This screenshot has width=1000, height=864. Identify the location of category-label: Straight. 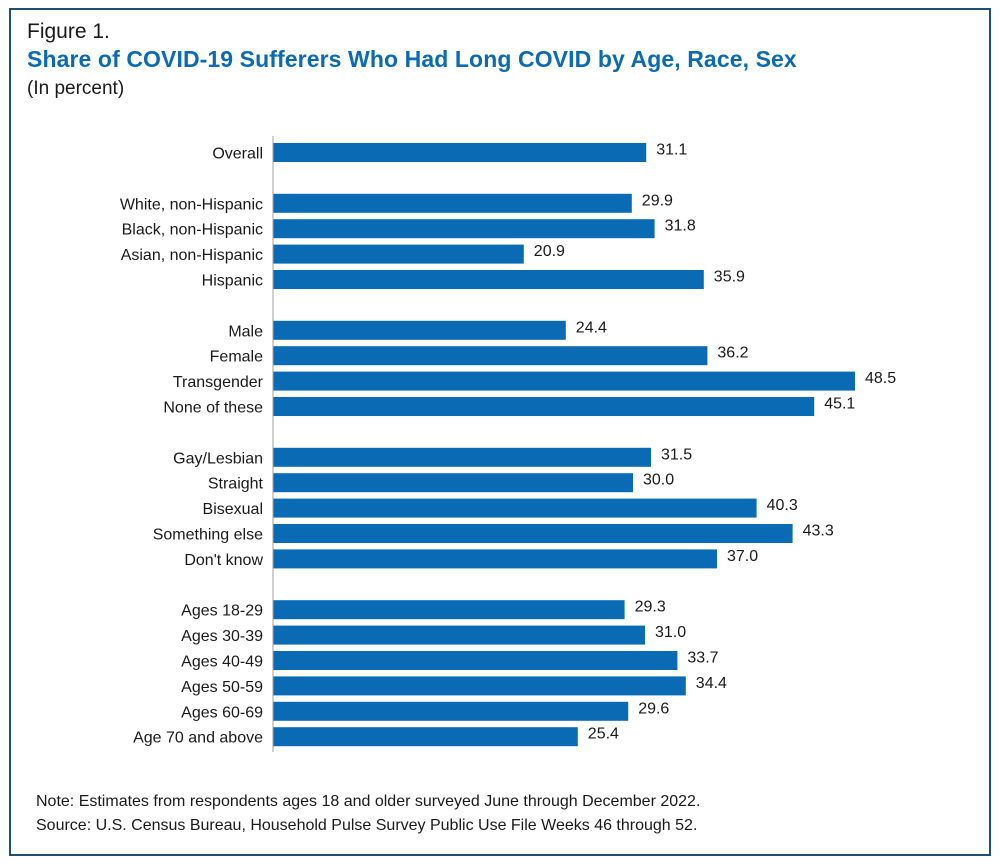
(236, 484).